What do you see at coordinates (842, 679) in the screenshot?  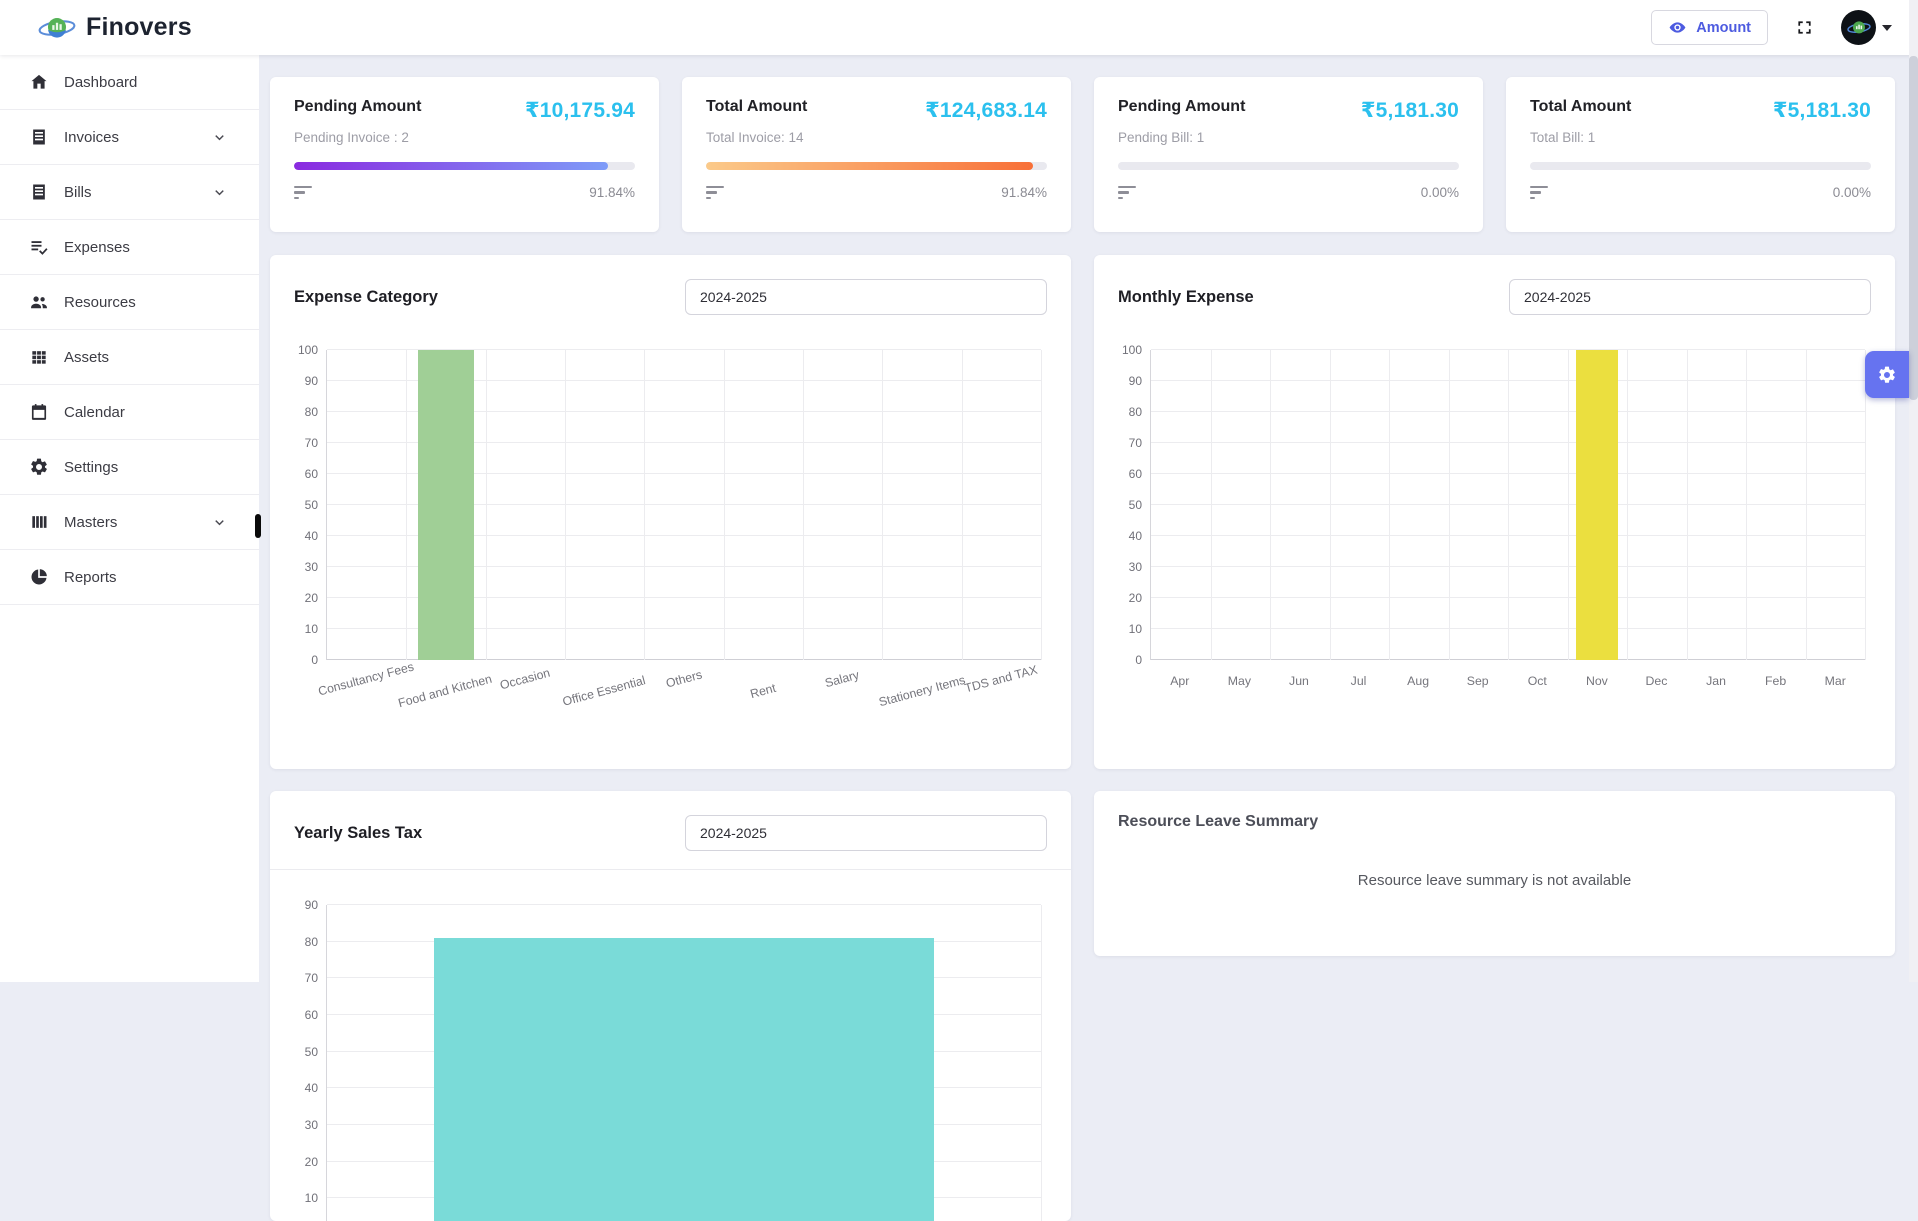 I see `x-axis-tick-label: Salary` at bounding box center [842, 679].